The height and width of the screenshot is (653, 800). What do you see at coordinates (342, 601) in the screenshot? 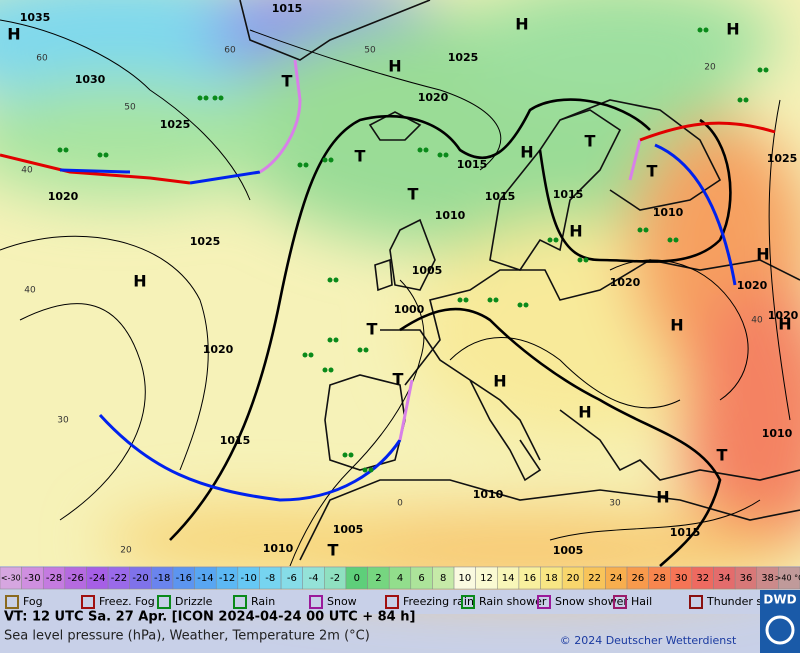
I see `legend-label: Snow` at bounding box center [342, 601].